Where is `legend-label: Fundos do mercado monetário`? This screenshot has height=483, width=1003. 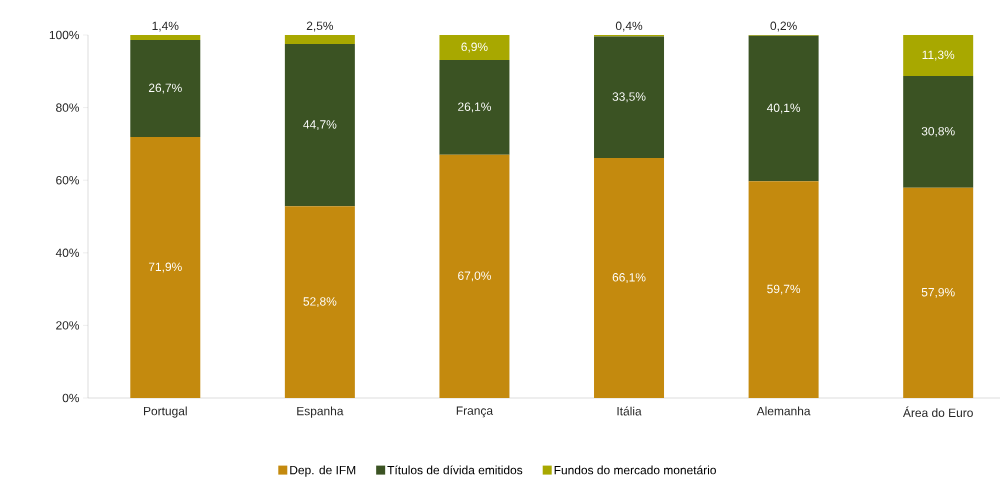 legend-label: Fundos do mercado monetário is located at coordinates (635, 470).